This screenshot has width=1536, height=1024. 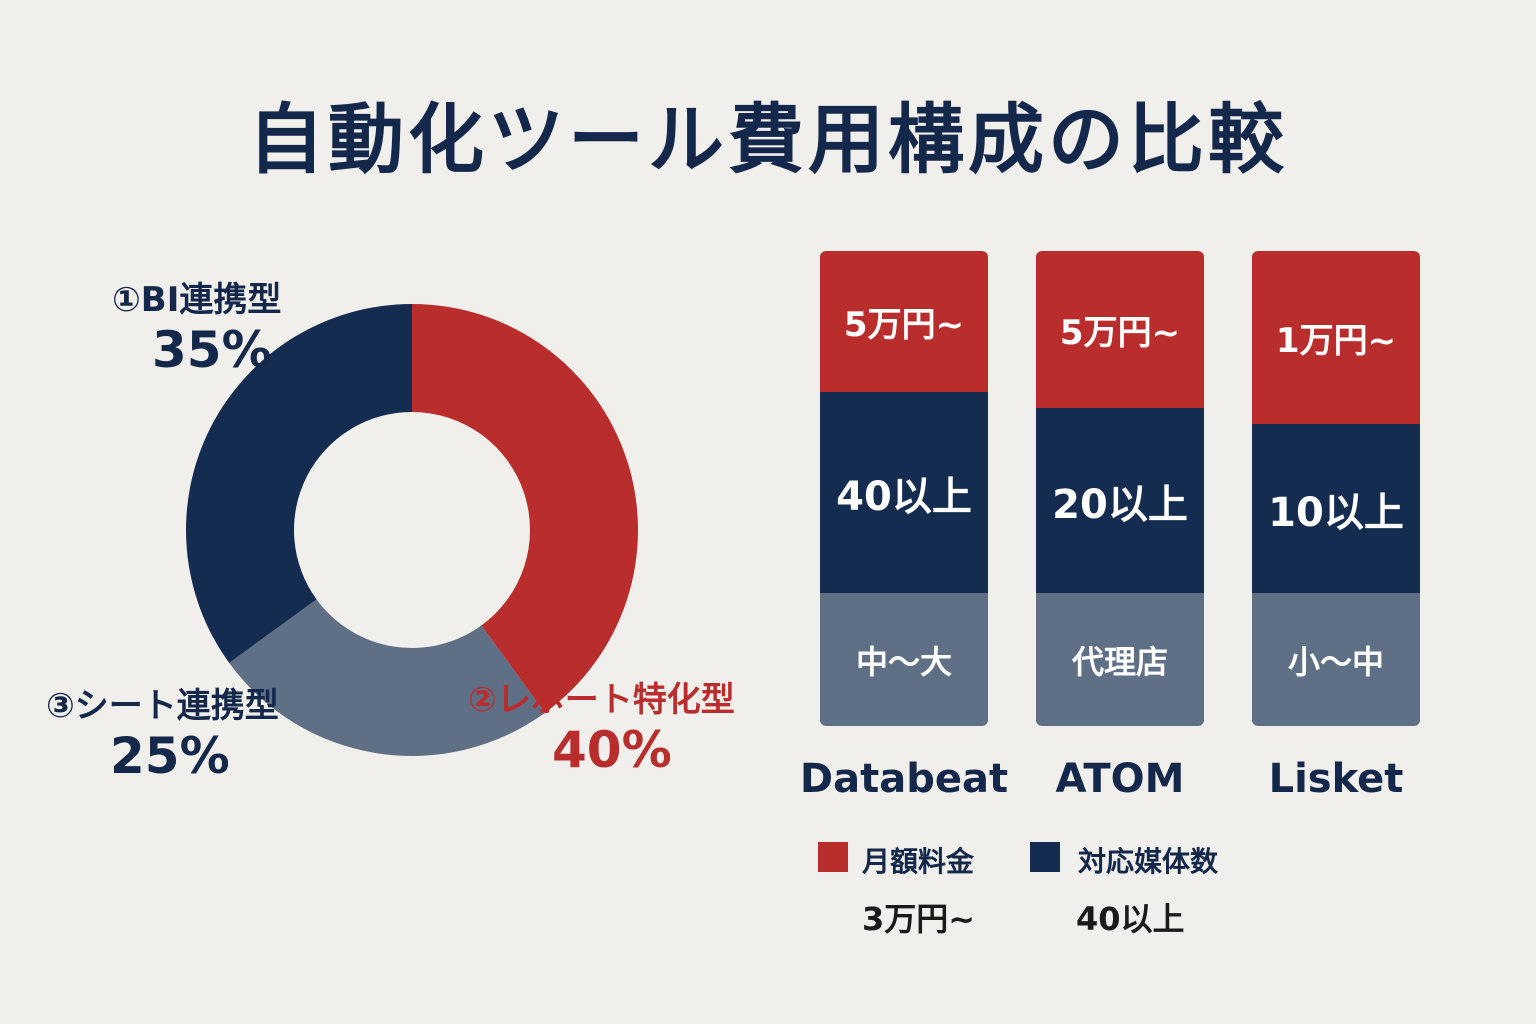 What do you see at coordinates (162, 706) in the screenshot?
I see `donut-label-sheet-name: ③シート連携型` at bounding box center [162, 706].